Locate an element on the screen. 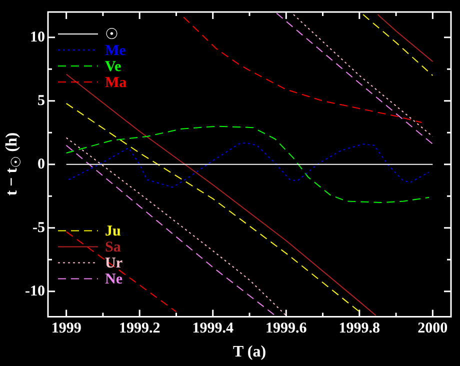 This screenshot has width=460, height=366. legend-label: Ju is located at coordinates (112, 232).